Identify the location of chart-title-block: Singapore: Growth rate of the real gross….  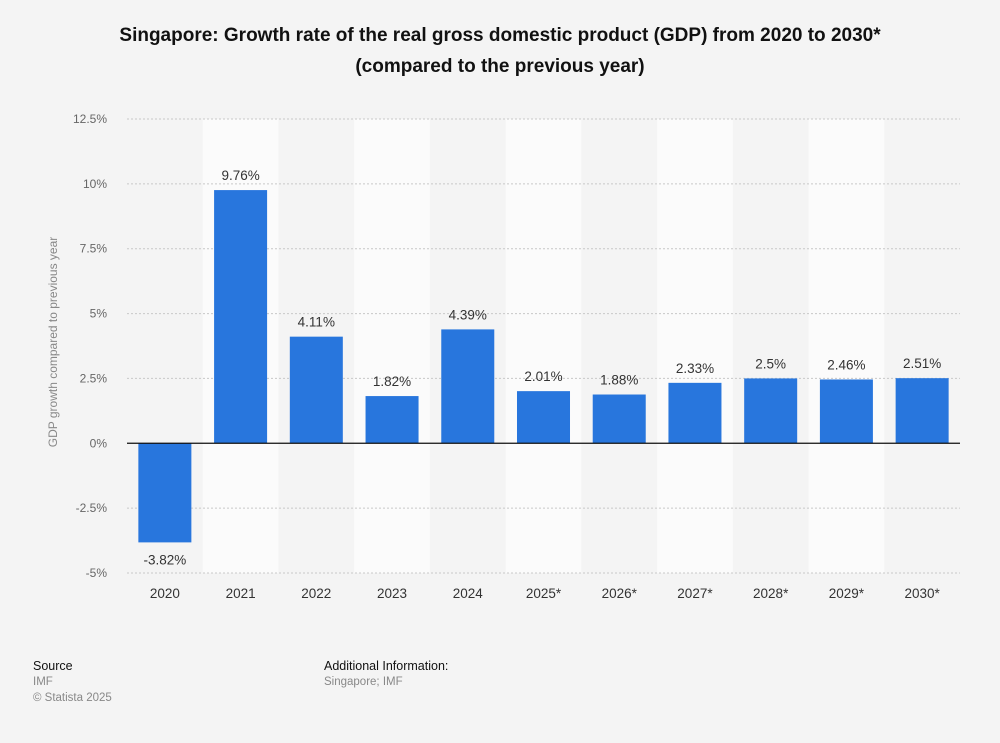
(500, 51).